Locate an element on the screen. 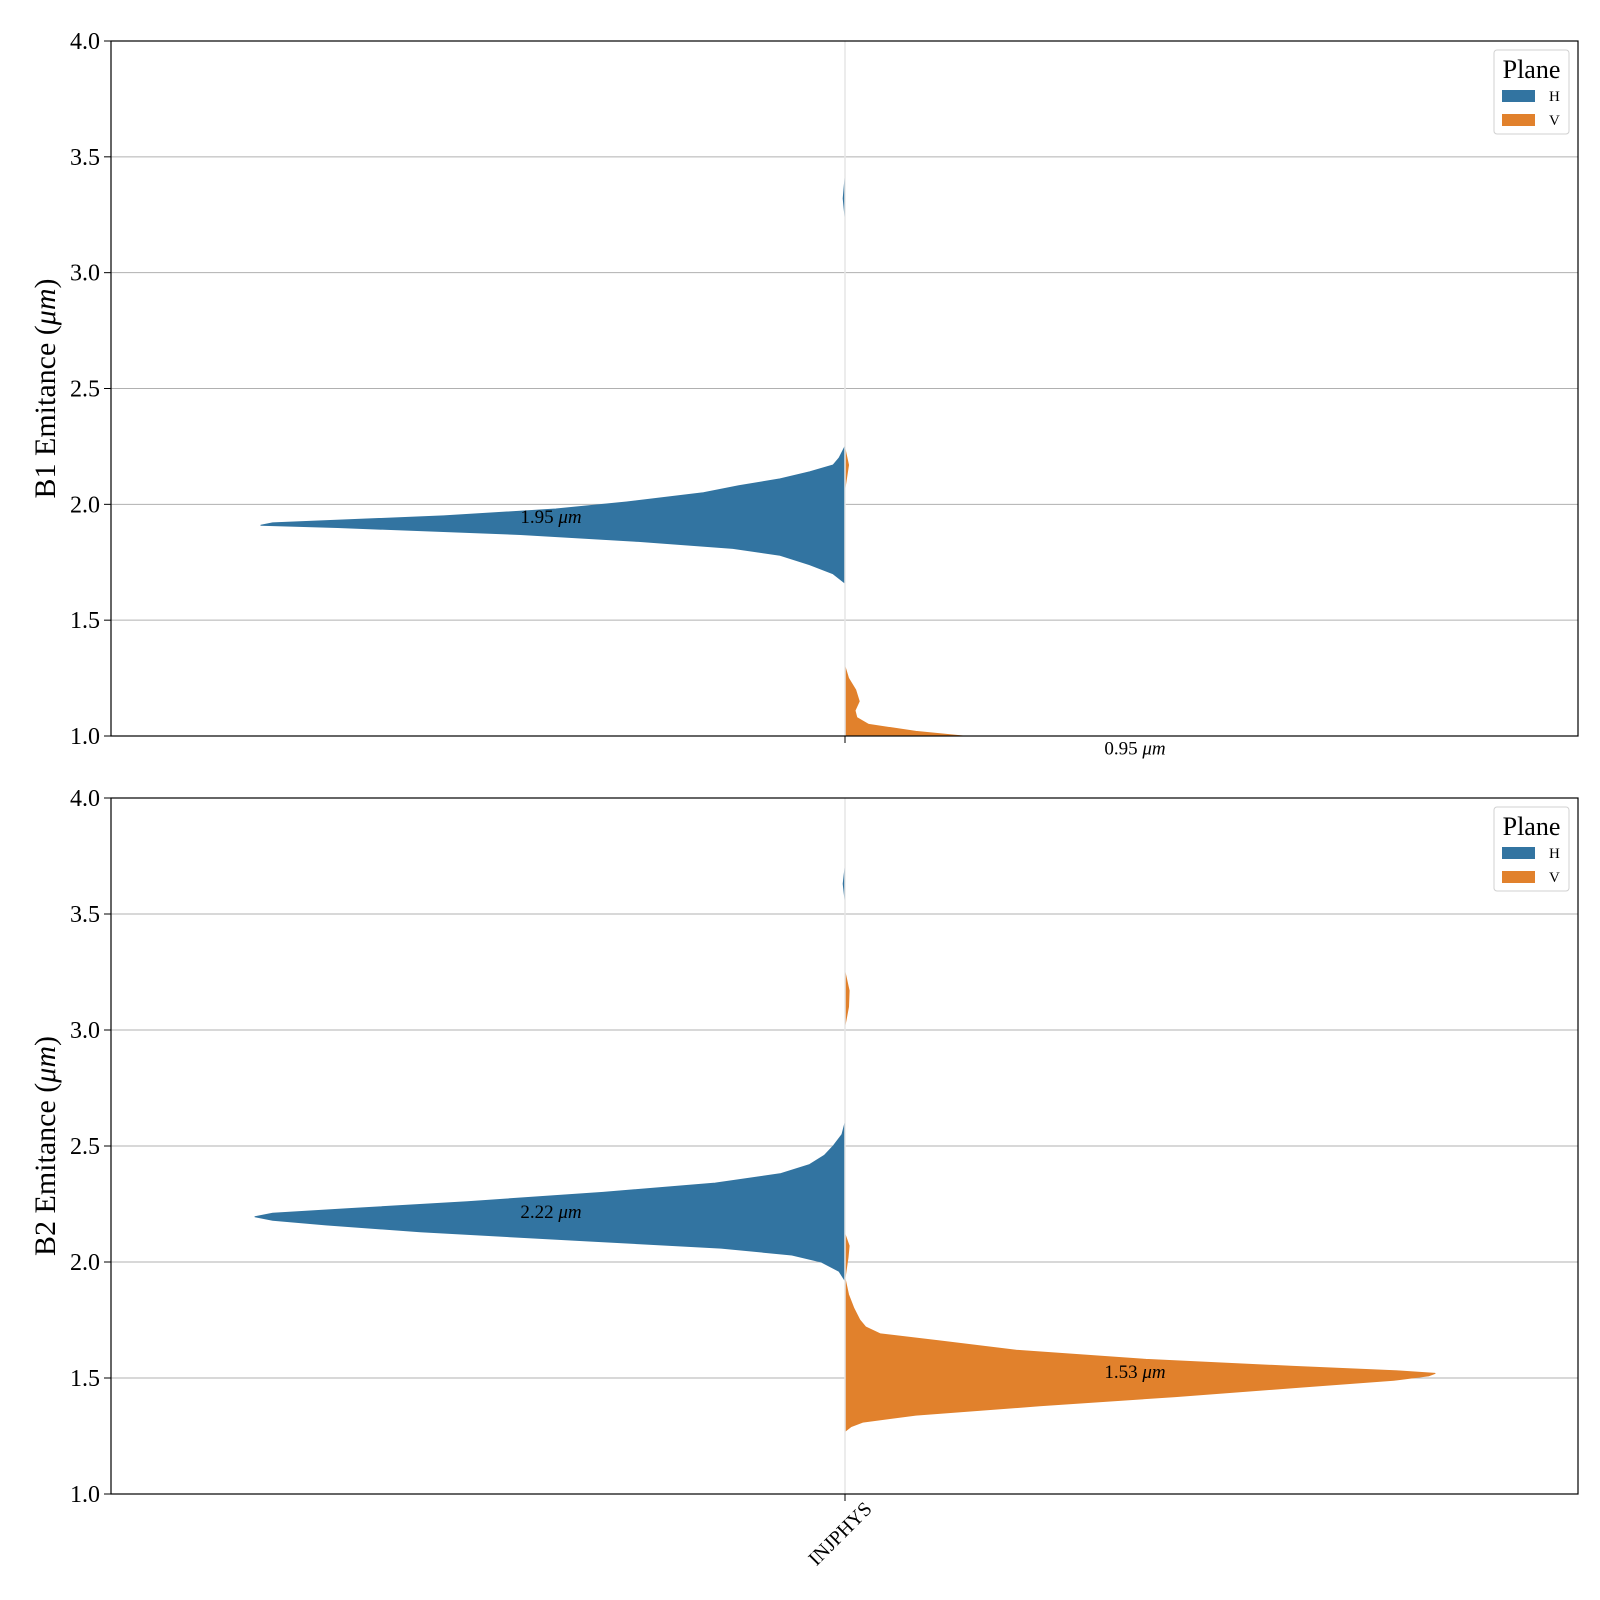 This screenshot has height=1600, width=1600. median-annotation-v: 1.53 μm is located at coordinates (1134, 1372).